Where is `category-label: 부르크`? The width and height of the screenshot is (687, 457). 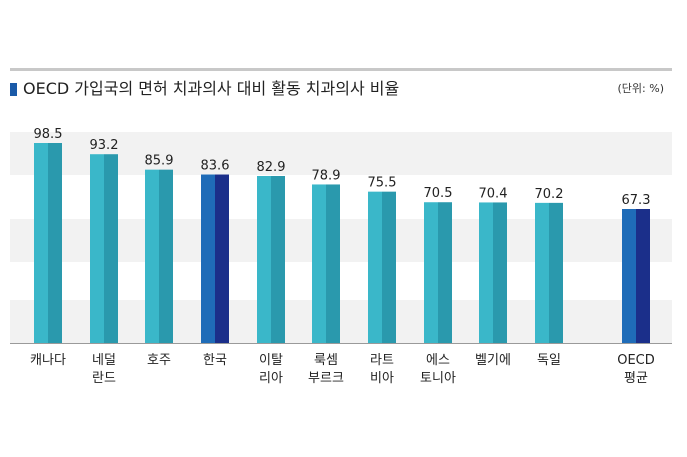 category-label: 부르크 is located at coordinates (326, 378).